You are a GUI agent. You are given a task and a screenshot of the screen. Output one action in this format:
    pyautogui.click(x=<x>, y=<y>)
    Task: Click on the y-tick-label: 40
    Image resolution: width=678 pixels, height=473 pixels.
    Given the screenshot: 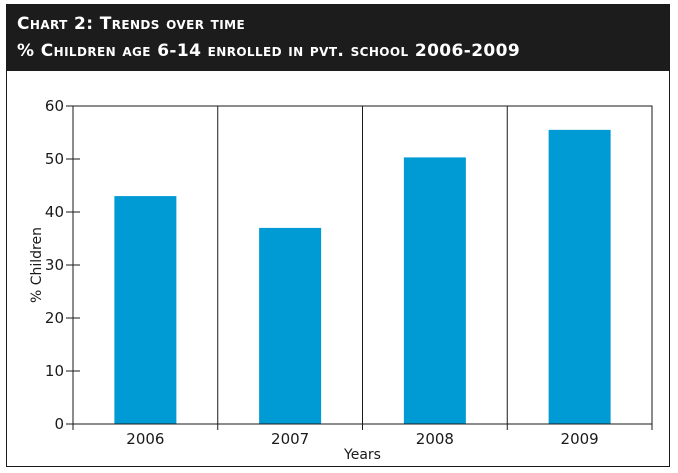 What is the action you would take?
    pyautogui.click(x=54, y=212)
    